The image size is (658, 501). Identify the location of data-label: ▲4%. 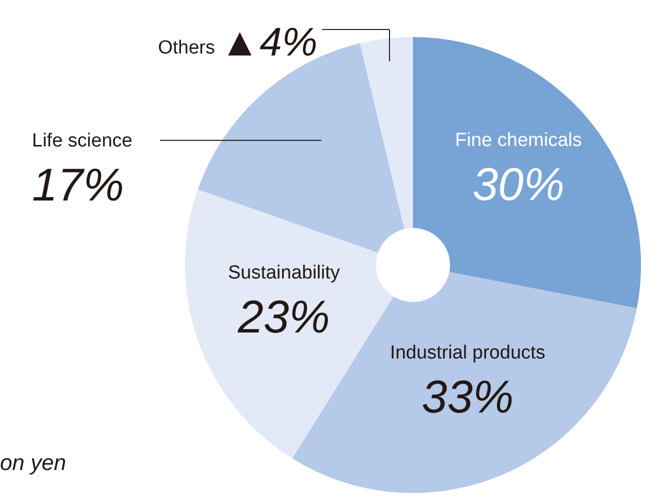
(269, 42).